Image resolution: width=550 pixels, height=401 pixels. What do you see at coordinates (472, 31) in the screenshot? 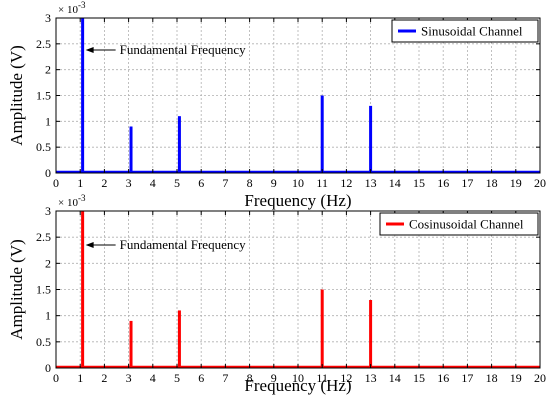
I see `legend-label: Sinusoidal Channel` at bounding box center [472, 31].